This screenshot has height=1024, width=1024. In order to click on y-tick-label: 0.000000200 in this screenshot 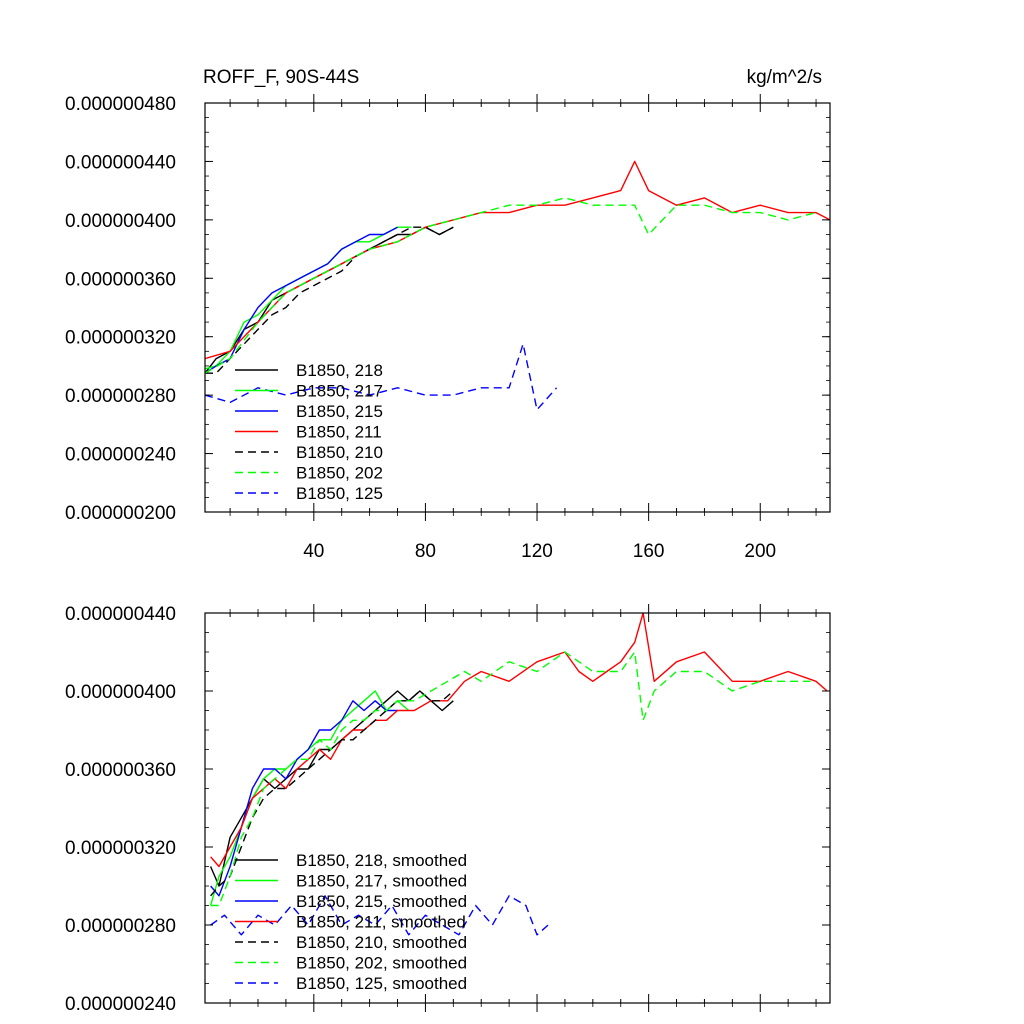, I will do `click(120, 513)`.